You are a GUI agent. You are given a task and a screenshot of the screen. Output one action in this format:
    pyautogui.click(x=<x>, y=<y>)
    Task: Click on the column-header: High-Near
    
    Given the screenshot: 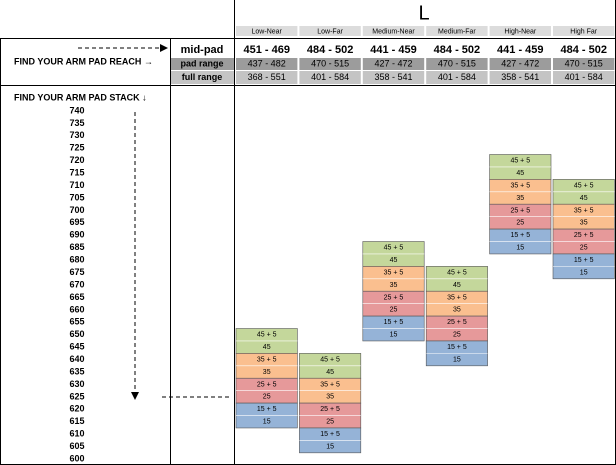 What is the action you would take?
    pyautogui.click(x=520, y=31)
    